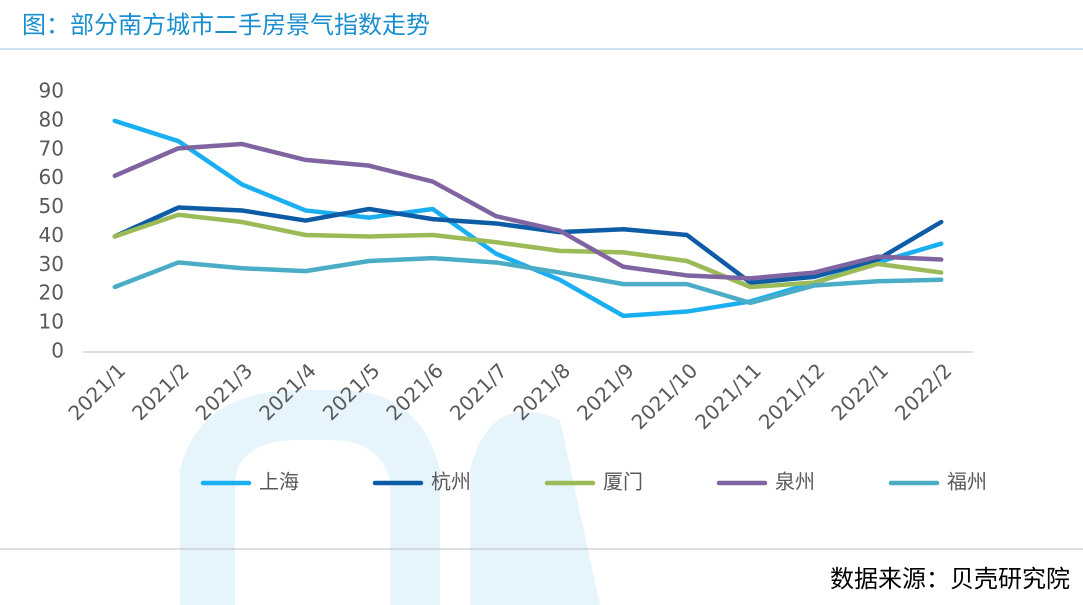  What do you see at coordinates (51, 91) in the screenshot?
I see `y-tick-label: 90` at bounding box center [51, 91].